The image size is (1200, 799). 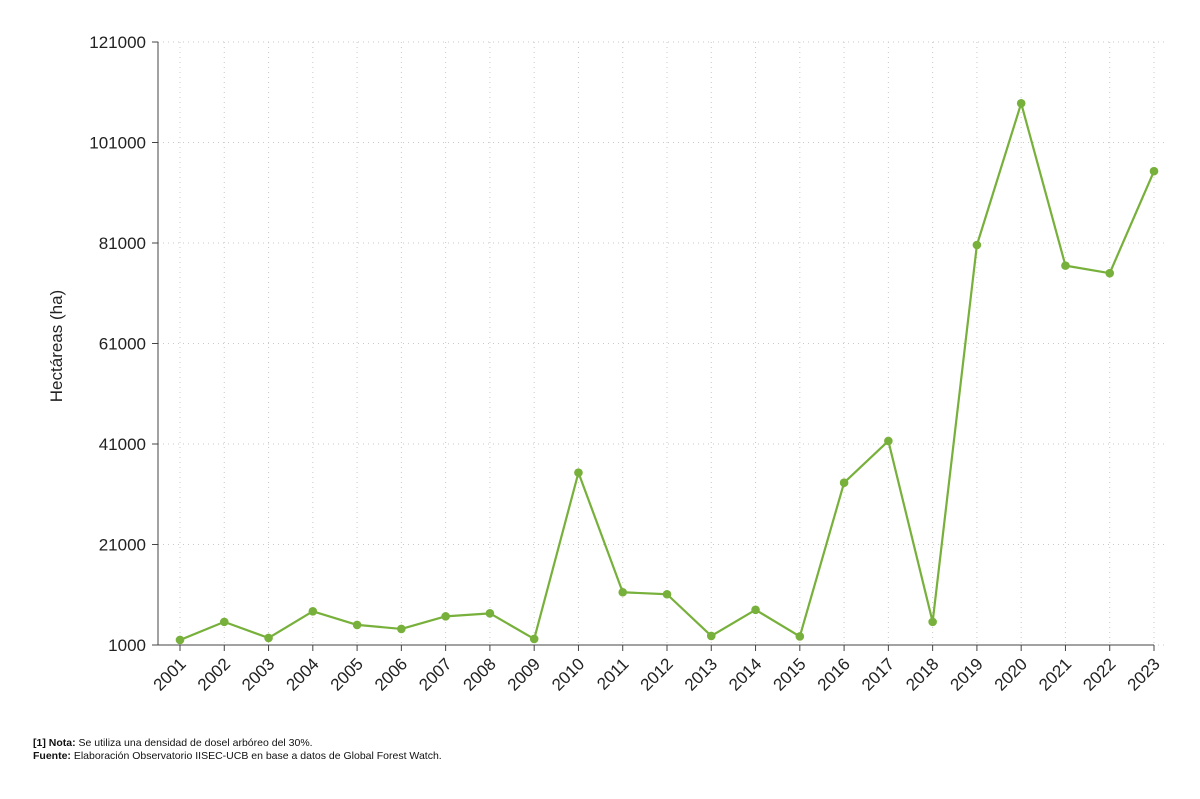 What do you see at coordinates (54, 743) in the screenshot?
I see `note-label: [1] Nota:` at bounding box center [54, 743].